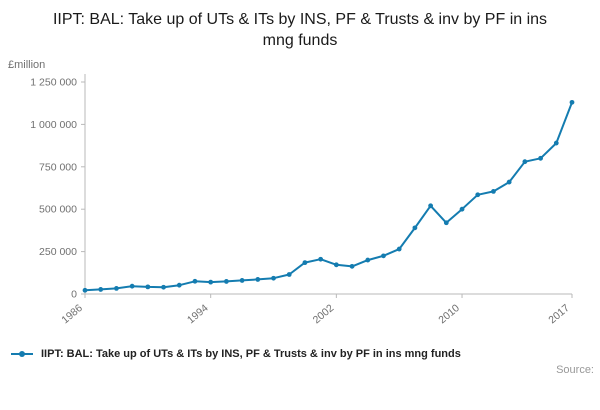 The width and height of the screenshot is (600, 410). What do you see at coordinates (58, 252) in the screenshot?
I see `y-tick-label: 250 000` at bounding box center [58, 252].